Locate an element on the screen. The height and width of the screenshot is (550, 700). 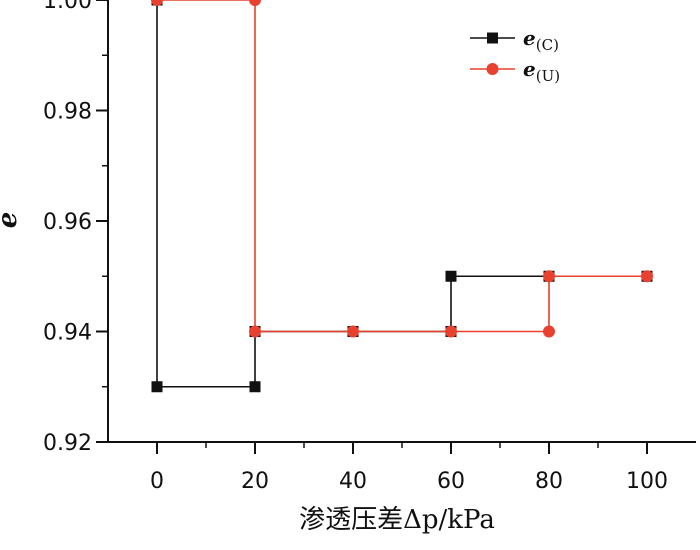
legend-c-marker is located at coordinates (492, 38).